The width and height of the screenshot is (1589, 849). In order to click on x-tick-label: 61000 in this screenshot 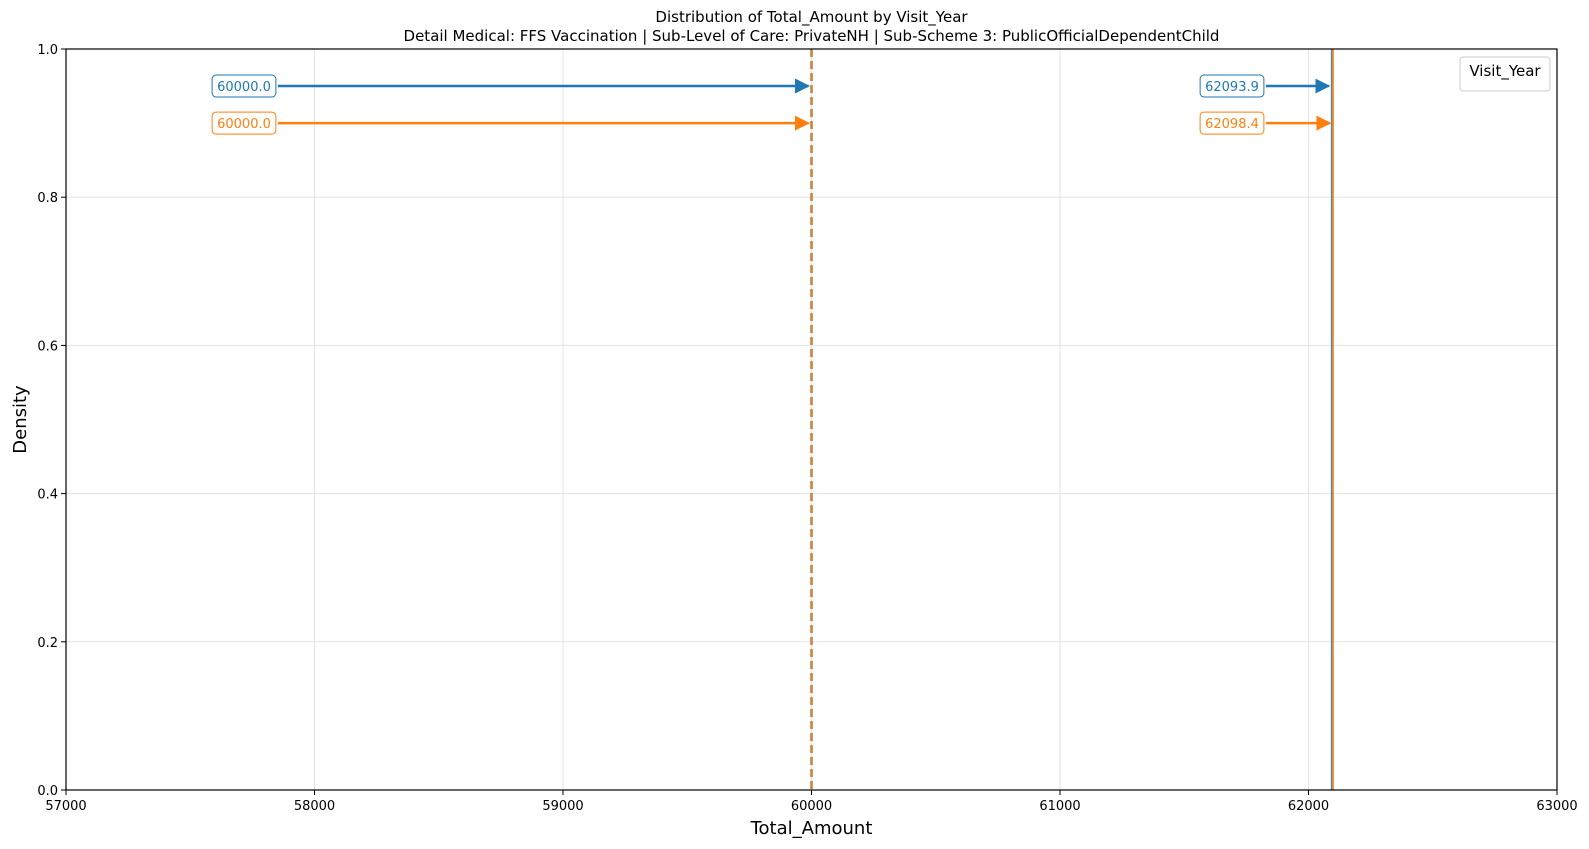, I will do `click(1059, 806)`.